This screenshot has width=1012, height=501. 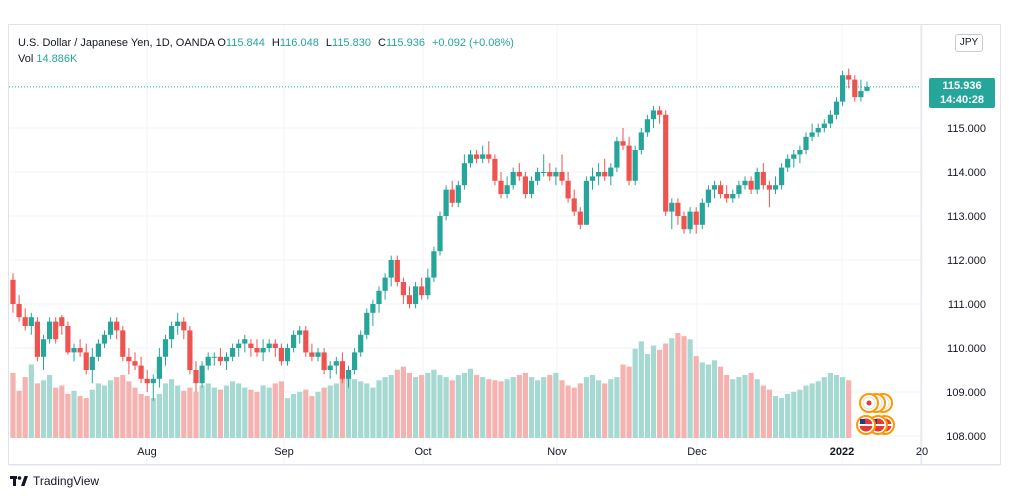 I want to click on open-label: O, so click(x=221, y=43).